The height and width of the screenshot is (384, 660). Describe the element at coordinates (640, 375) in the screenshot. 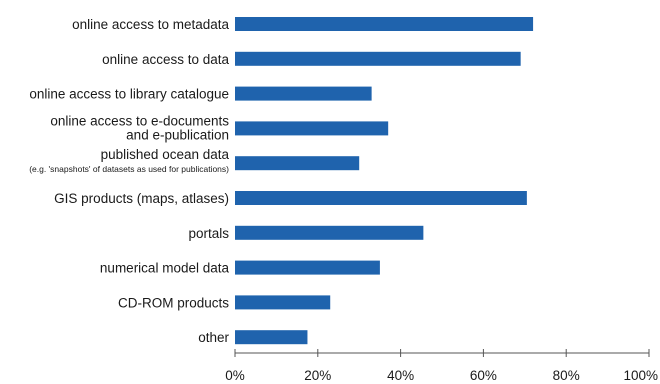

I see `x-tick-label-5: 100%` at that location.